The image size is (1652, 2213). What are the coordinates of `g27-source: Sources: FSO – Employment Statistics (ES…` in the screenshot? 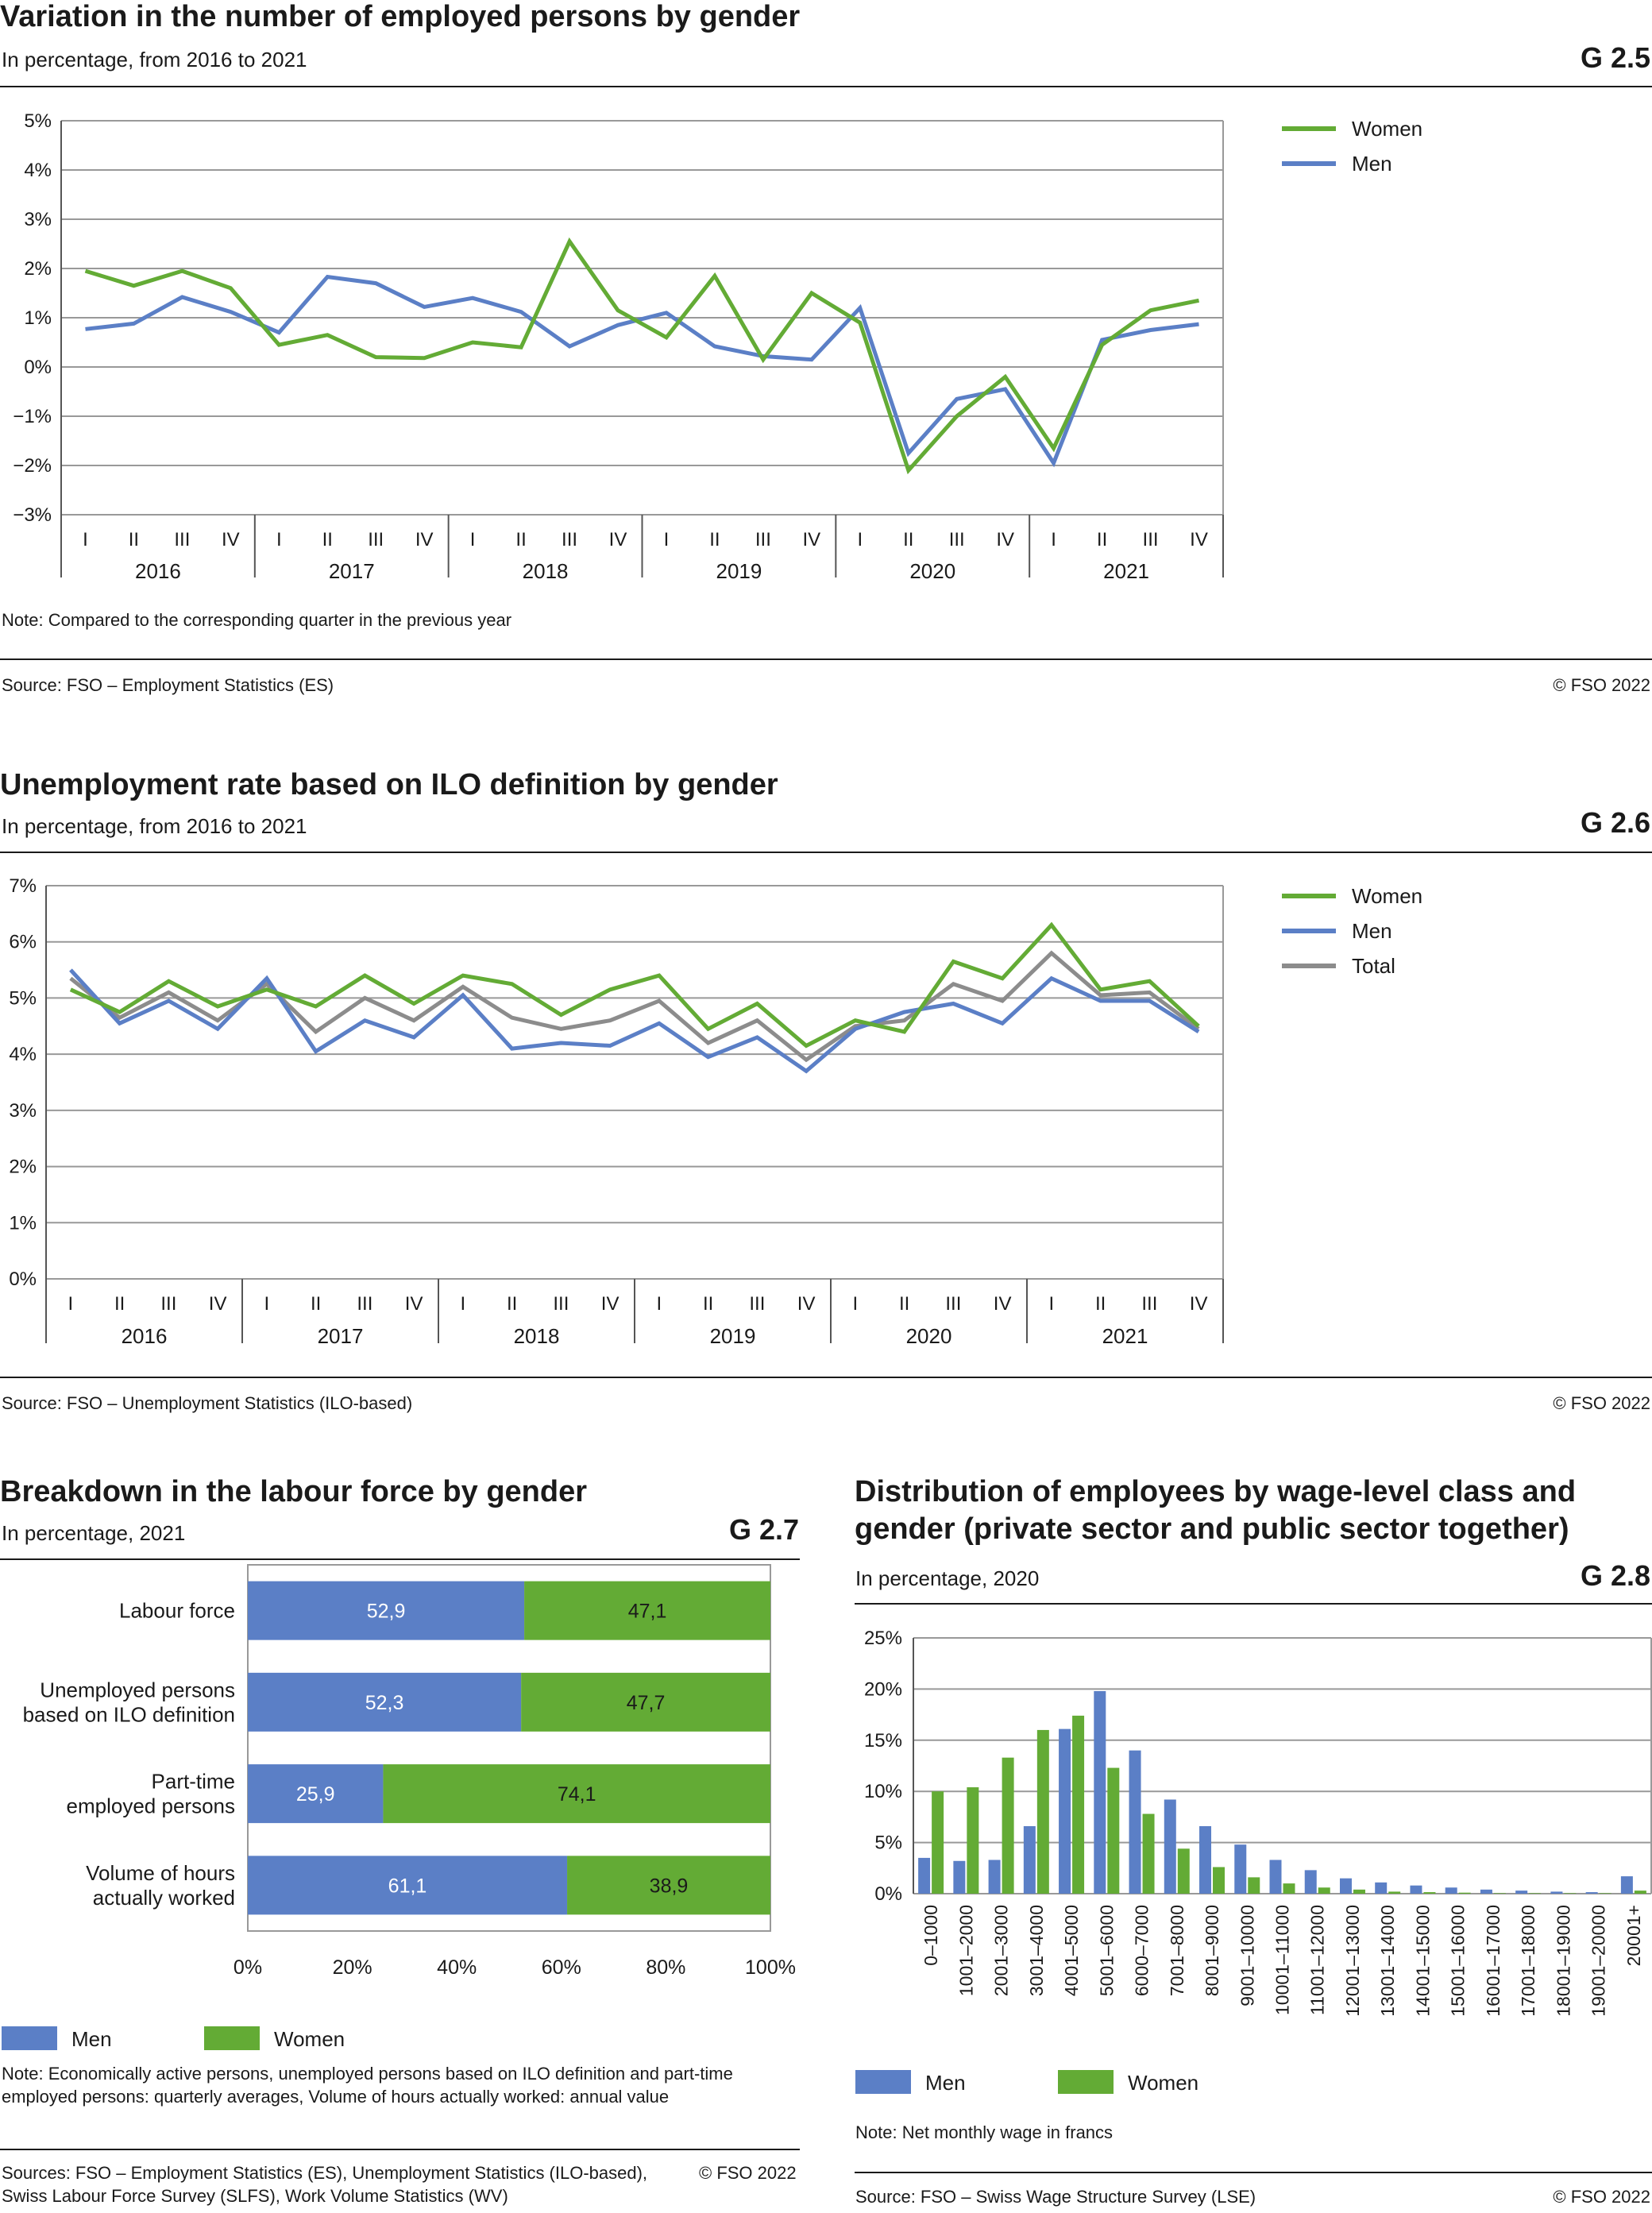 It's located at (325, 2184).